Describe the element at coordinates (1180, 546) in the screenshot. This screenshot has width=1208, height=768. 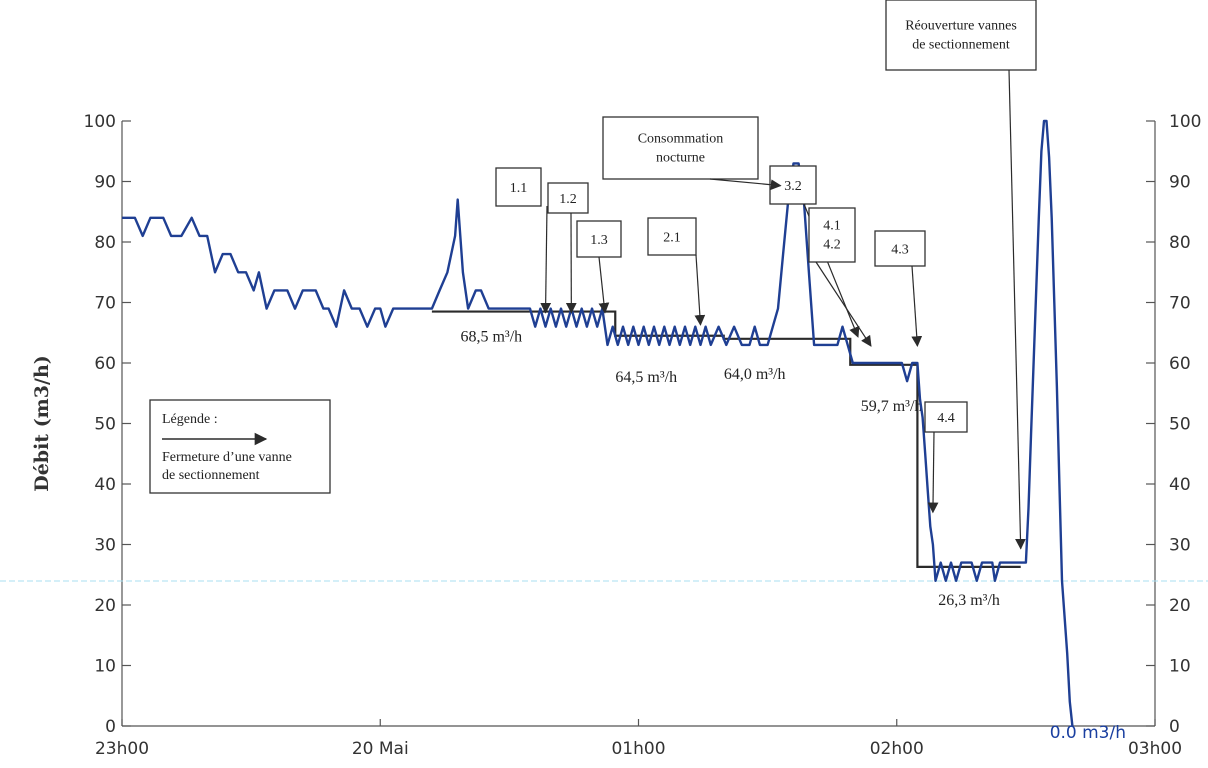
I see `y-tick-label-right: 30` at that location.